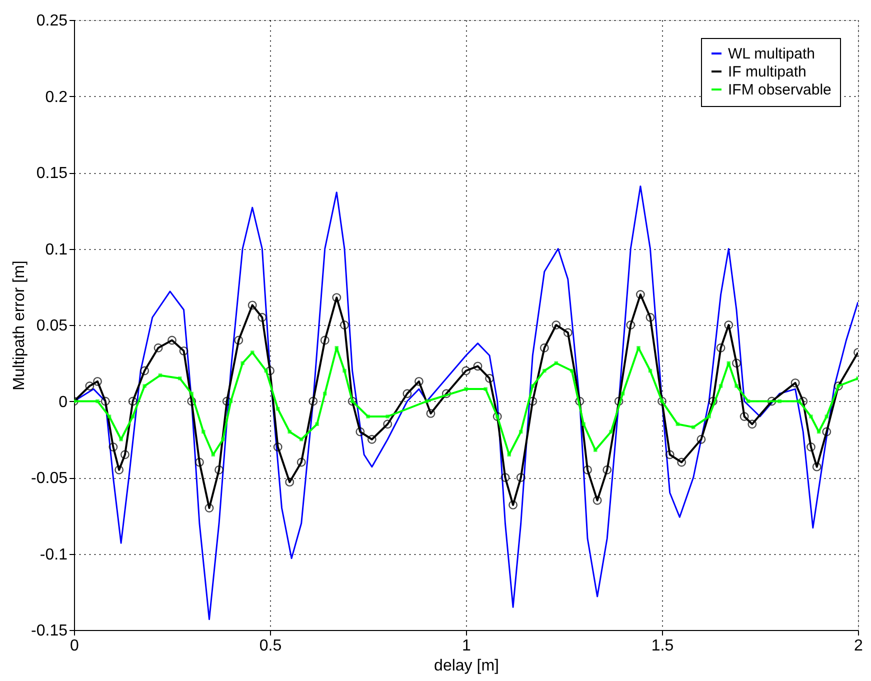 This screenshot has height=681, width=871. I want to click on x-tick-label: 0.5, so click(270, 646).